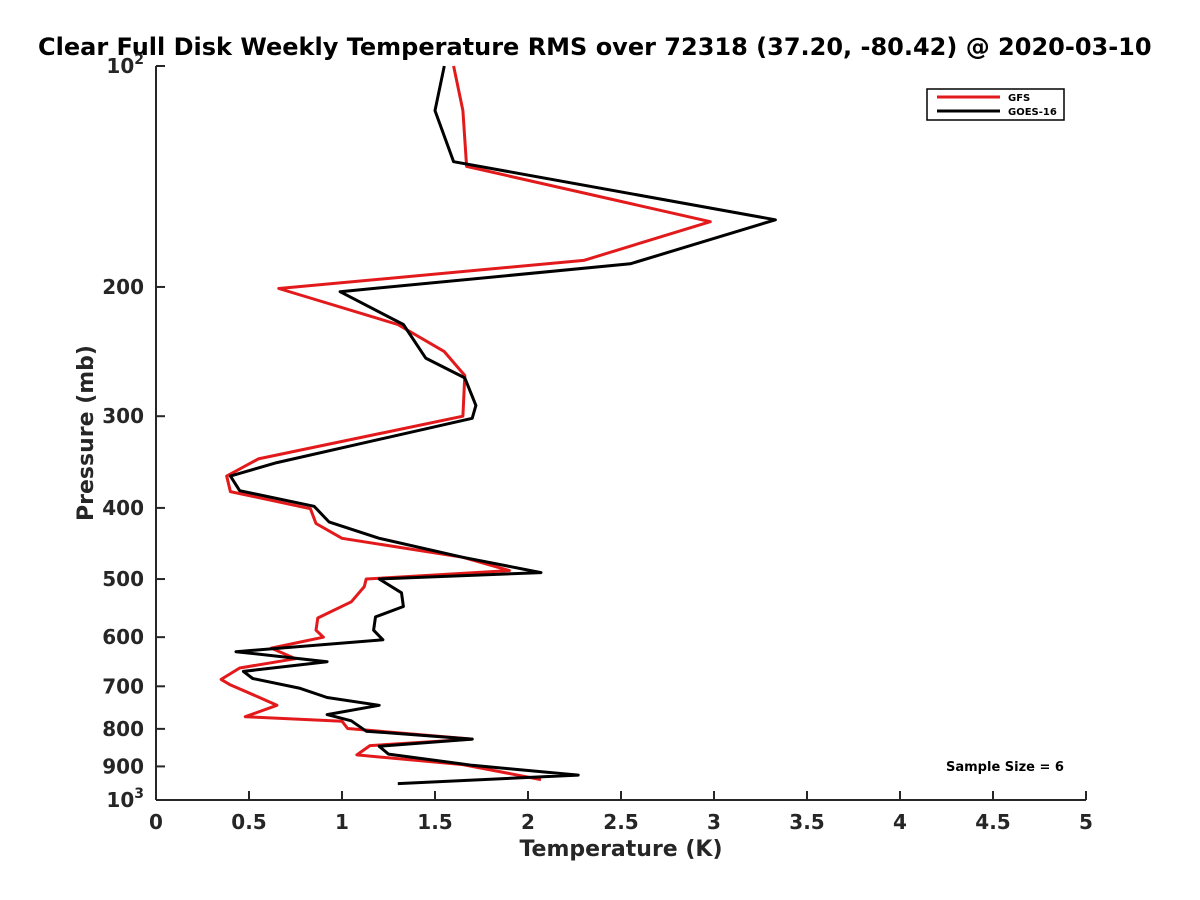  Describe the element at coordinates (125, 799) in the screenshot. I see `y-tick-label: 10³` at that location.